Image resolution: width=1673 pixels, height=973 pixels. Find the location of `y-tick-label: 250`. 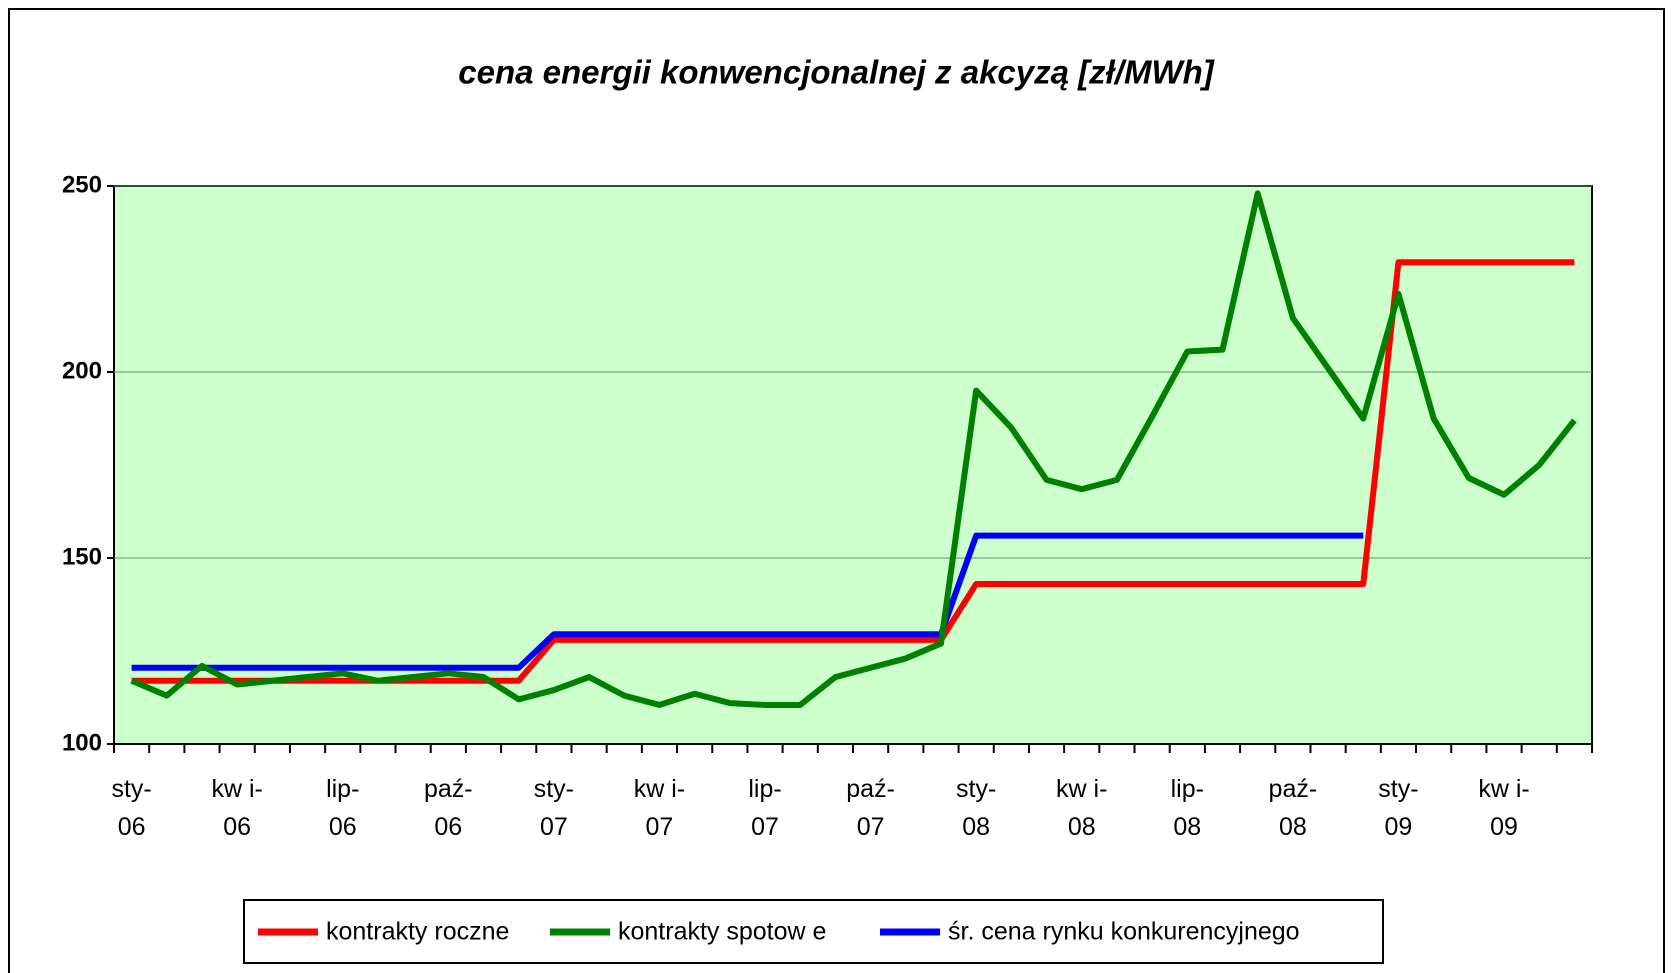

y-tick-label: 250 is located at coordinates (82, 184).